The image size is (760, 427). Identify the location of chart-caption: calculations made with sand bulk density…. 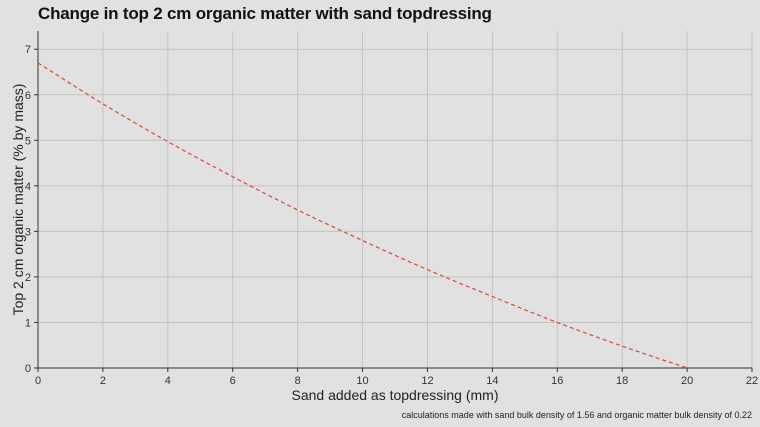
(576, 415).